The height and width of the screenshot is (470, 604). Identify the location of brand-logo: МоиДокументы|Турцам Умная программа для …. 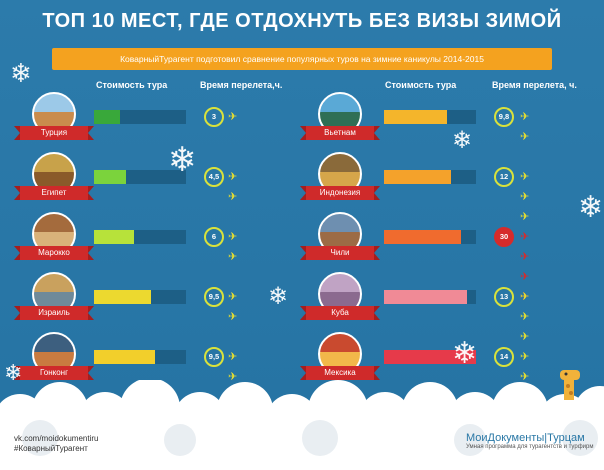
(529, 441).